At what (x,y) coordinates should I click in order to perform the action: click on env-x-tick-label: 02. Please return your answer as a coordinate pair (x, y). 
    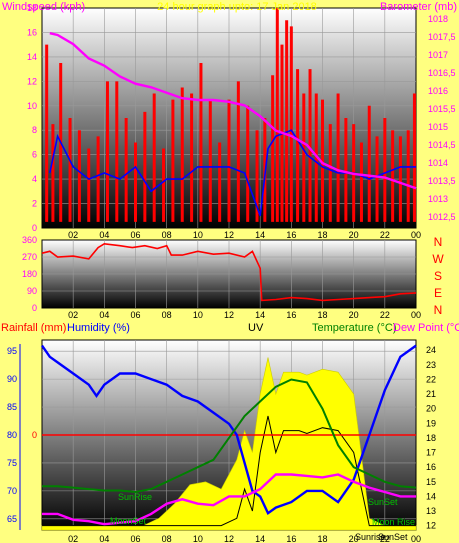
    Looking at the image, I should click on (73, 538).